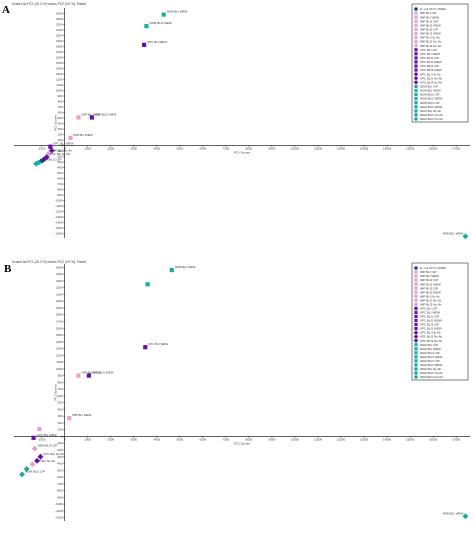  I want to click on panel-b-x-tick-label: 4000, so click(156, 439).